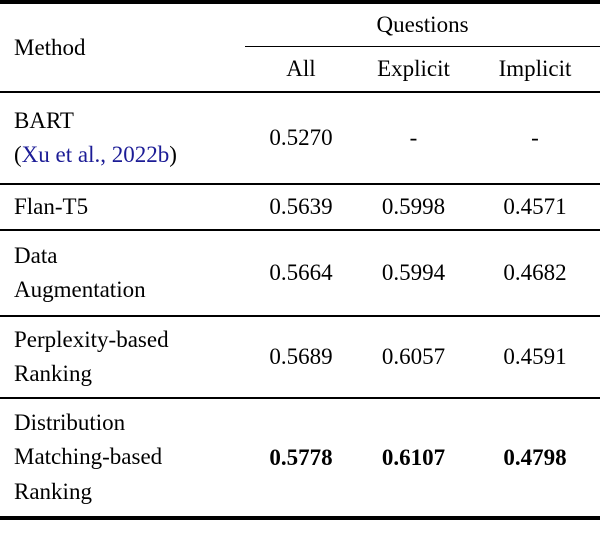  Describe the element at coordinates (122, 207) in the screenshot. I see `method-cell: Flan-T5` at that location.